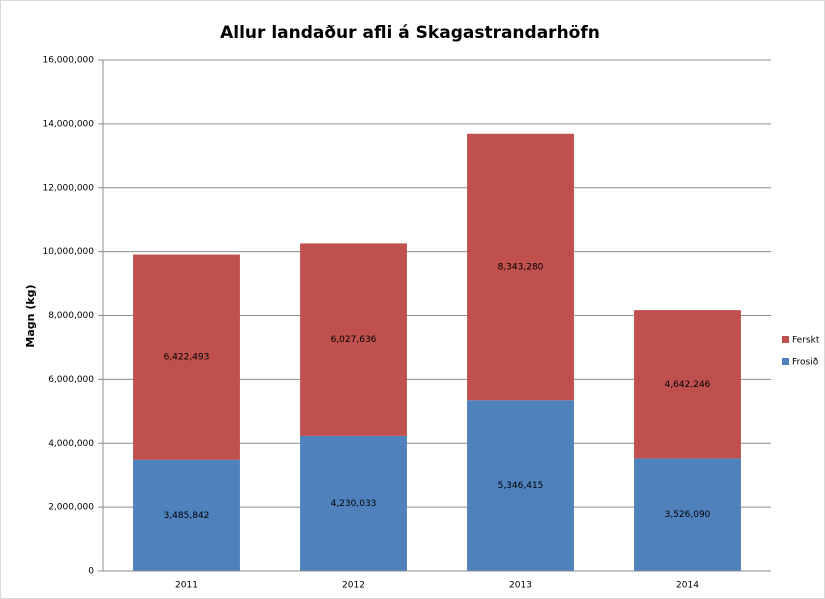  What do you see at coordinates (71, 444) in the screenshot?
I see `y-tick-label: 4,000,000` at bounding box center [71, 444].